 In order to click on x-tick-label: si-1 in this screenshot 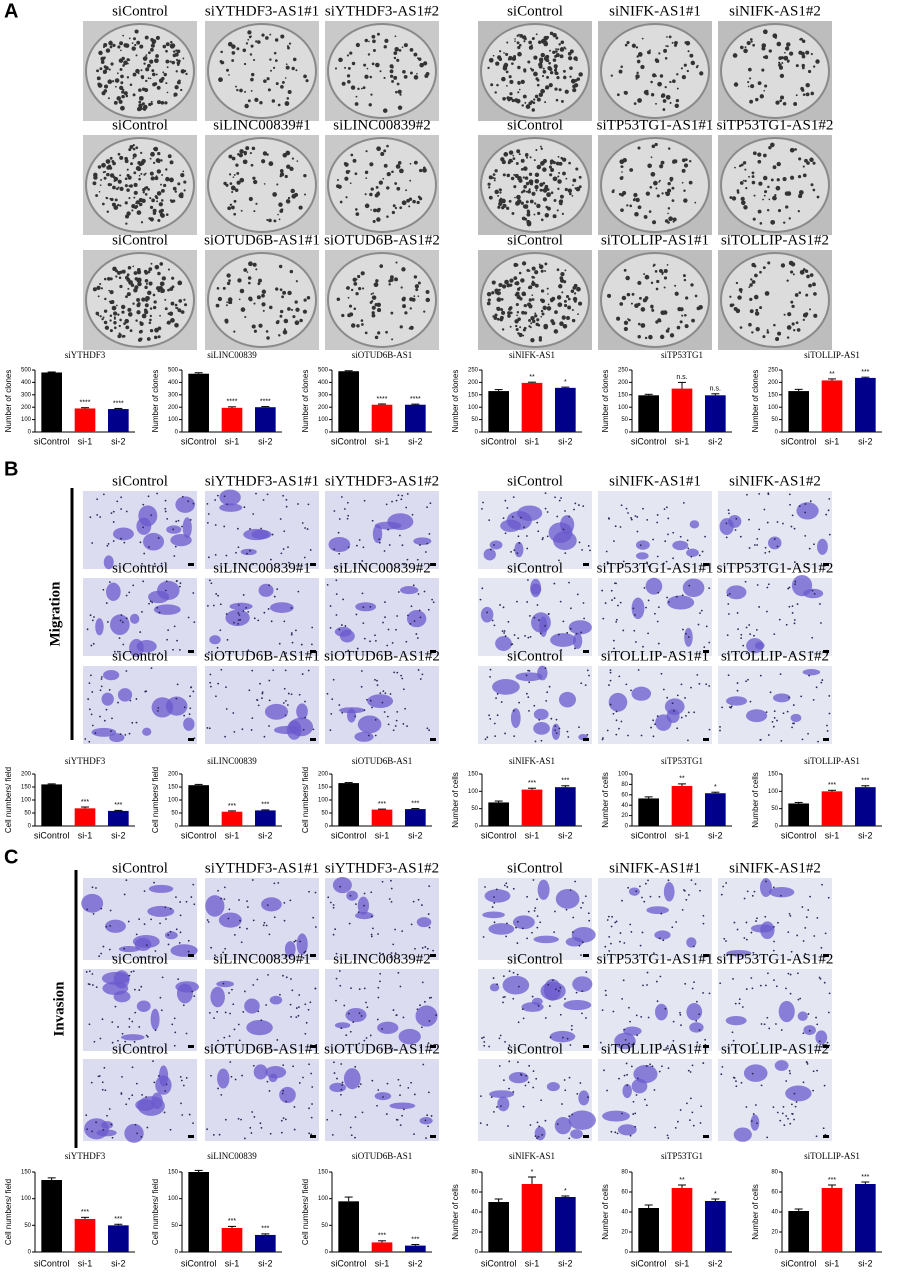, I will do `click(232, 1263)`.